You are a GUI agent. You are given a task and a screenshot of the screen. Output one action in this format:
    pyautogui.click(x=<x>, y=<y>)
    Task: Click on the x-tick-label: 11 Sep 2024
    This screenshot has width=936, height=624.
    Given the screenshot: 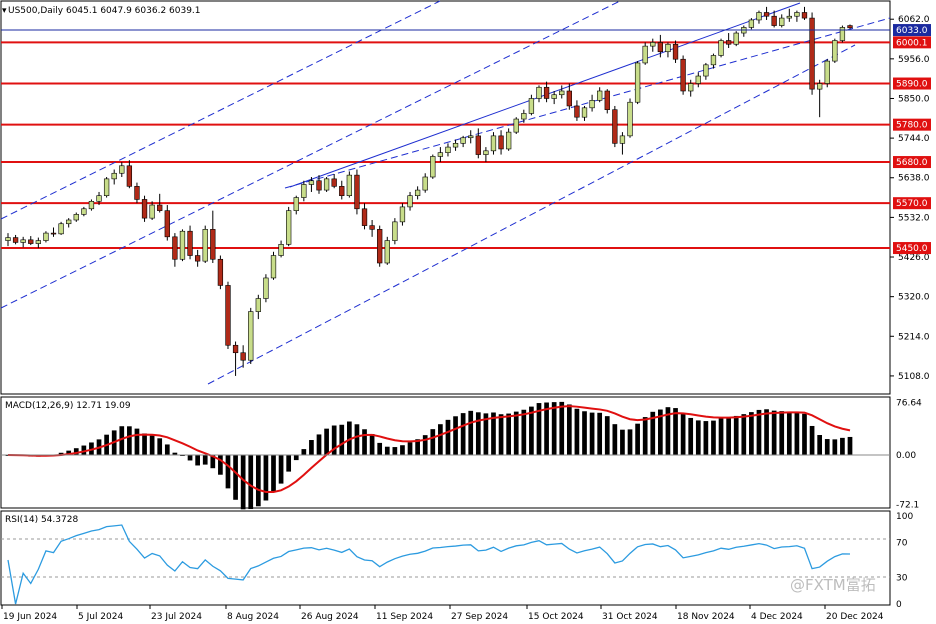 What is the action you would take?
    pyautogui.click(x=404, y=617)
    